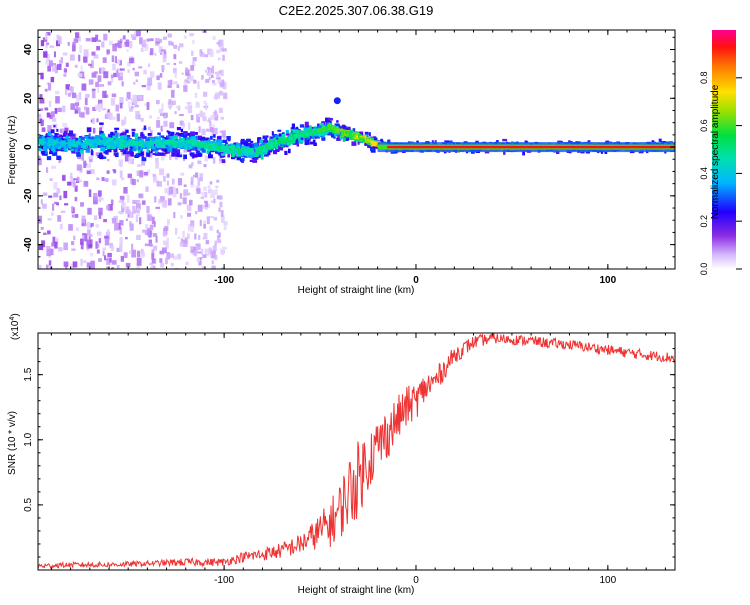 This screenshot has width=750, height=605. I want to click on spectrogram-x-tick-label: -100, so click(224, 280).